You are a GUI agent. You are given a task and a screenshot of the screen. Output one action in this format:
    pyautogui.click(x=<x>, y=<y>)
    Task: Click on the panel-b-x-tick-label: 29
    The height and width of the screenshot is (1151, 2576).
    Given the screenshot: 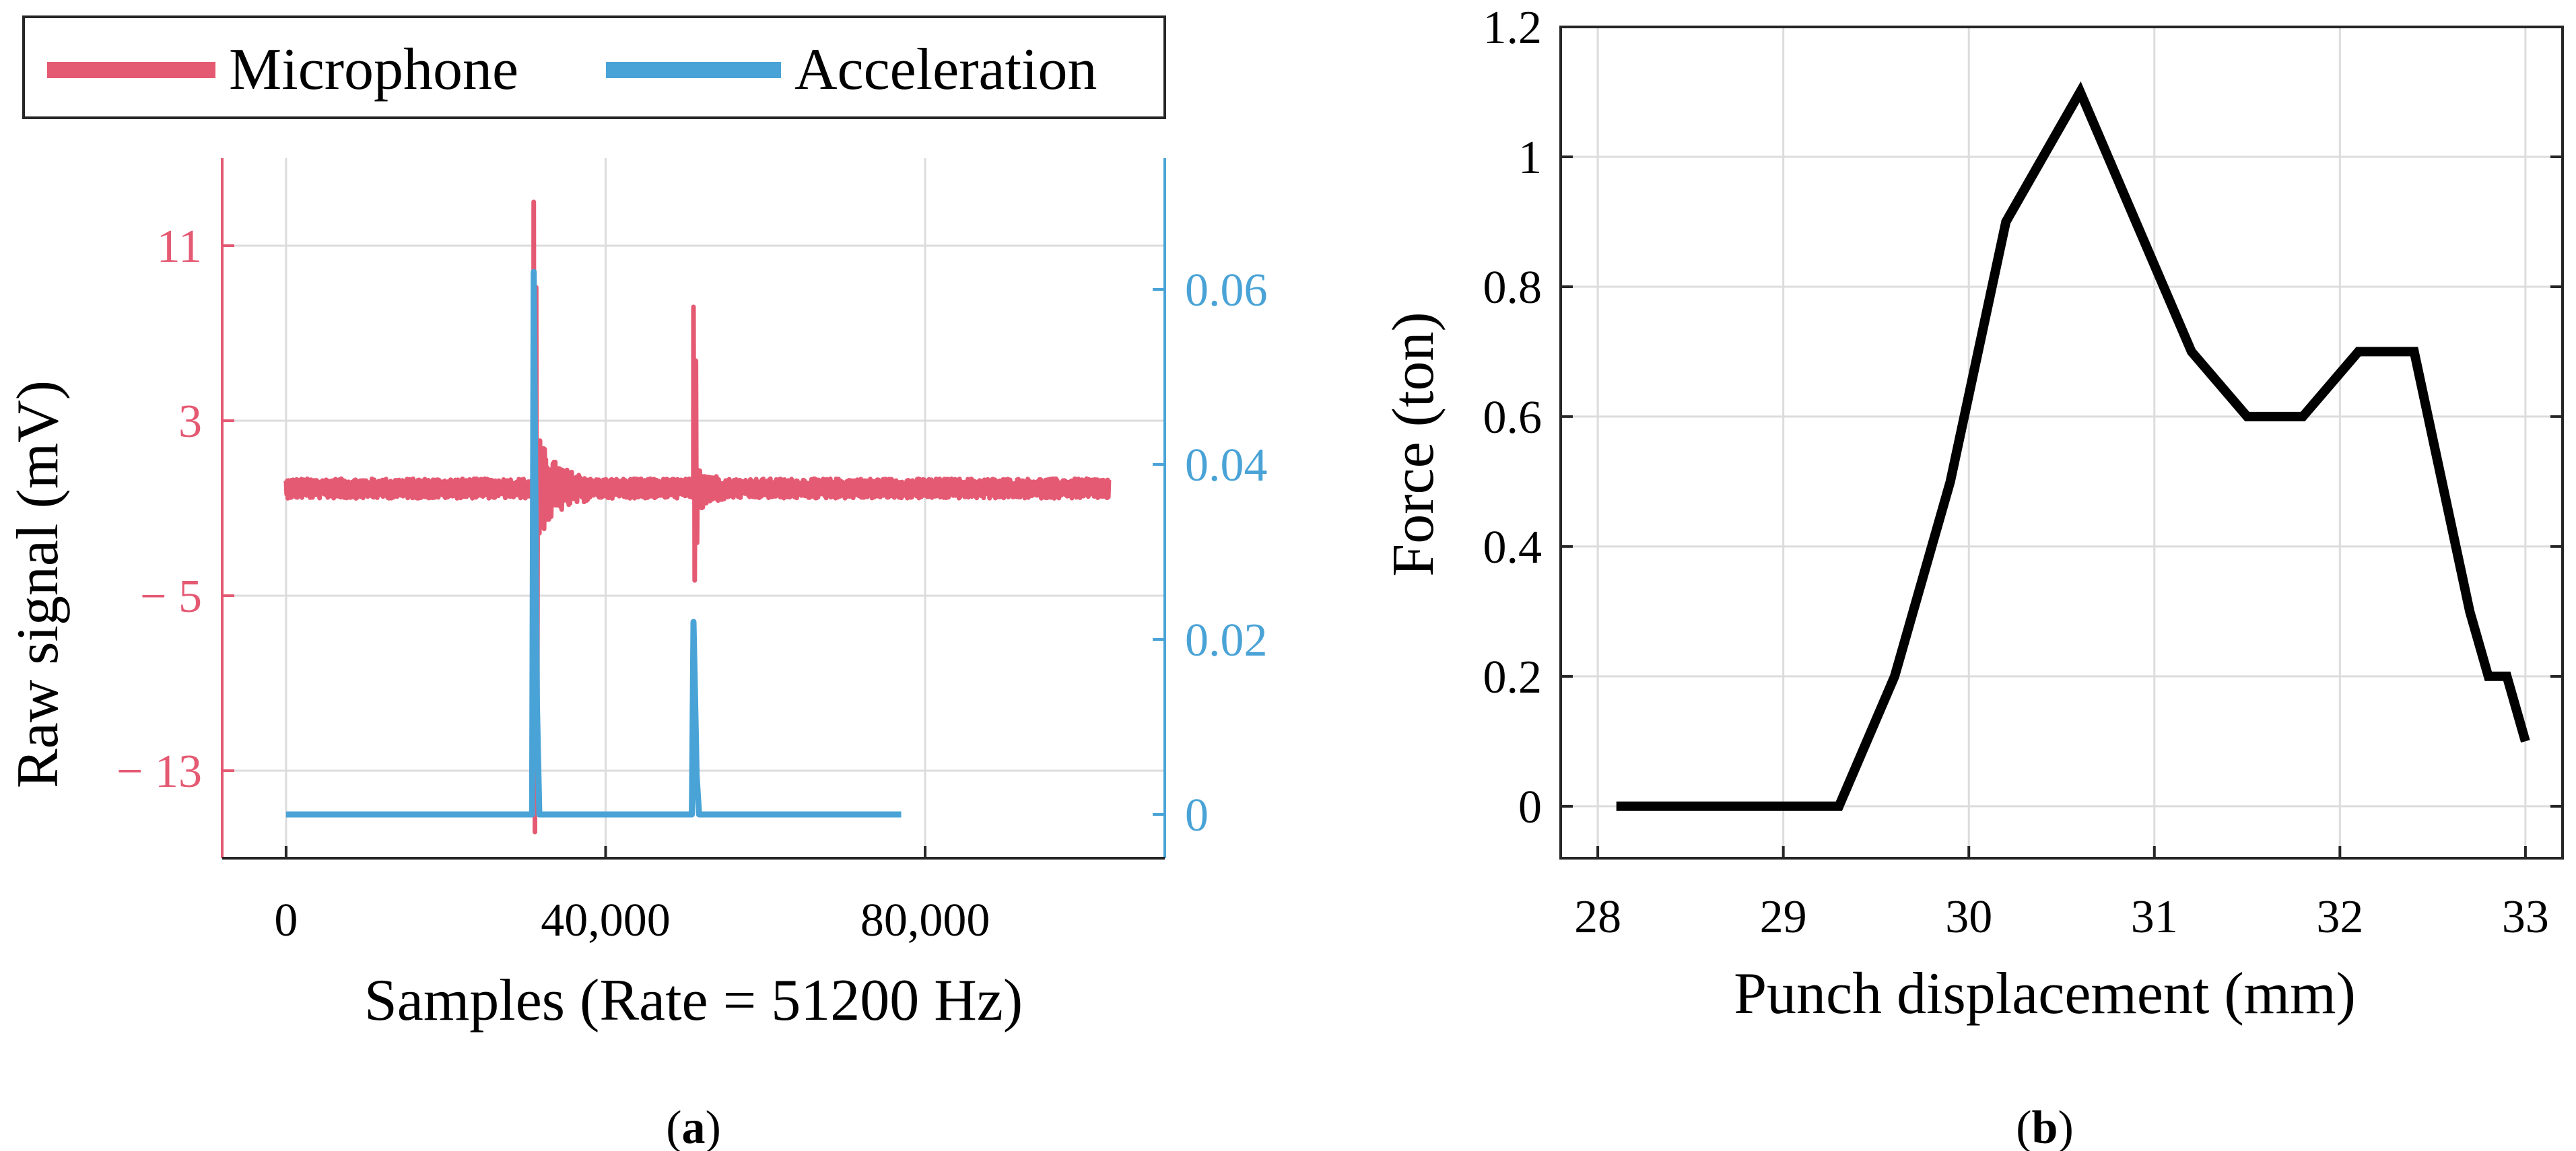 What is the action you would take?
    pyautogui.click(x=1784, y=917)
    